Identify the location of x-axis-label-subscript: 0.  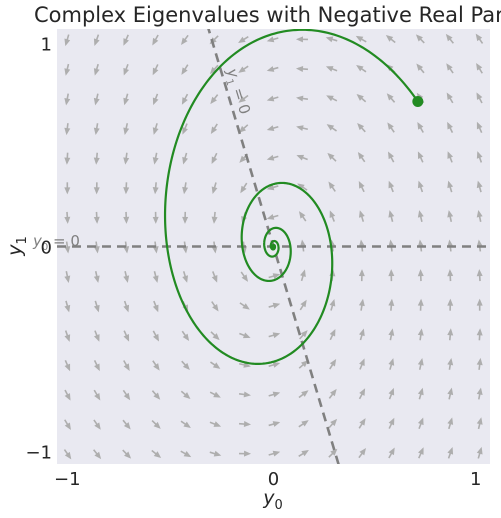
(278, 505).